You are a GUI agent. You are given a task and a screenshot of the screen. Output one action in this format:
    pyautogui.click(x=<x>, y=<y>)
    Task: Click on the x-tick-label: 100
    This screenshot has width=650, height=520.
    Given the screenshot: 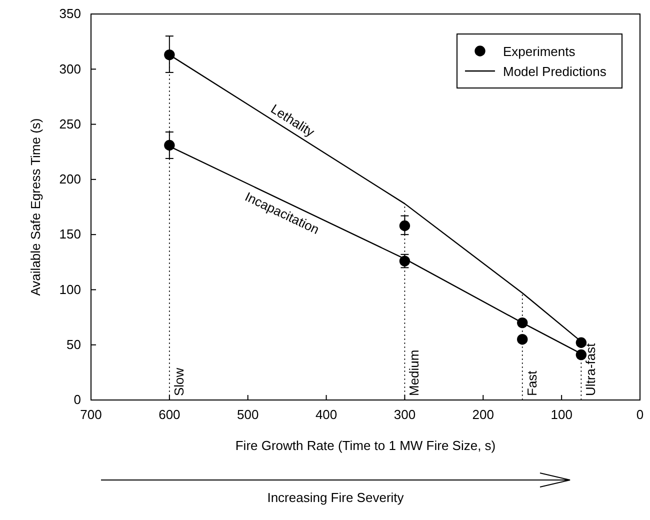 What is the action you would take?
    pyautogui.click(x=561, y=414)
    